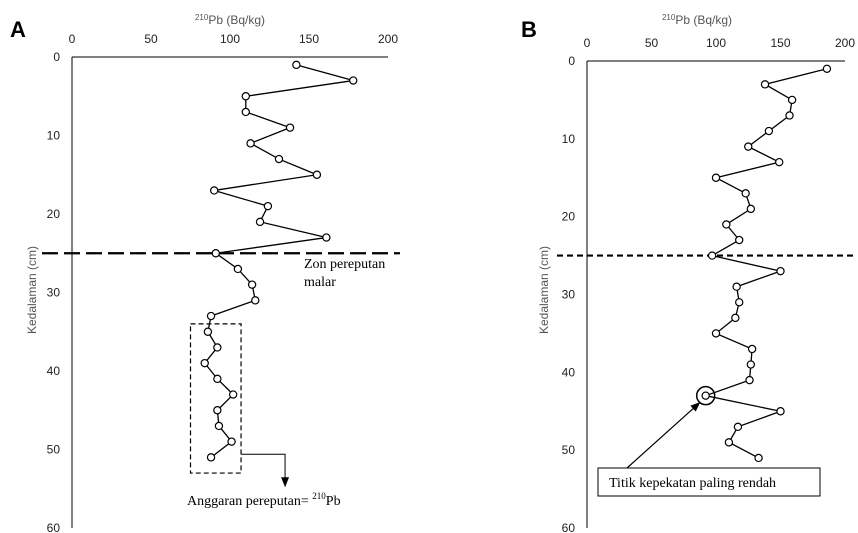  I want to click on panel-b-x-axis-title-text: Pb (Bq/kg), so click(703, 20).